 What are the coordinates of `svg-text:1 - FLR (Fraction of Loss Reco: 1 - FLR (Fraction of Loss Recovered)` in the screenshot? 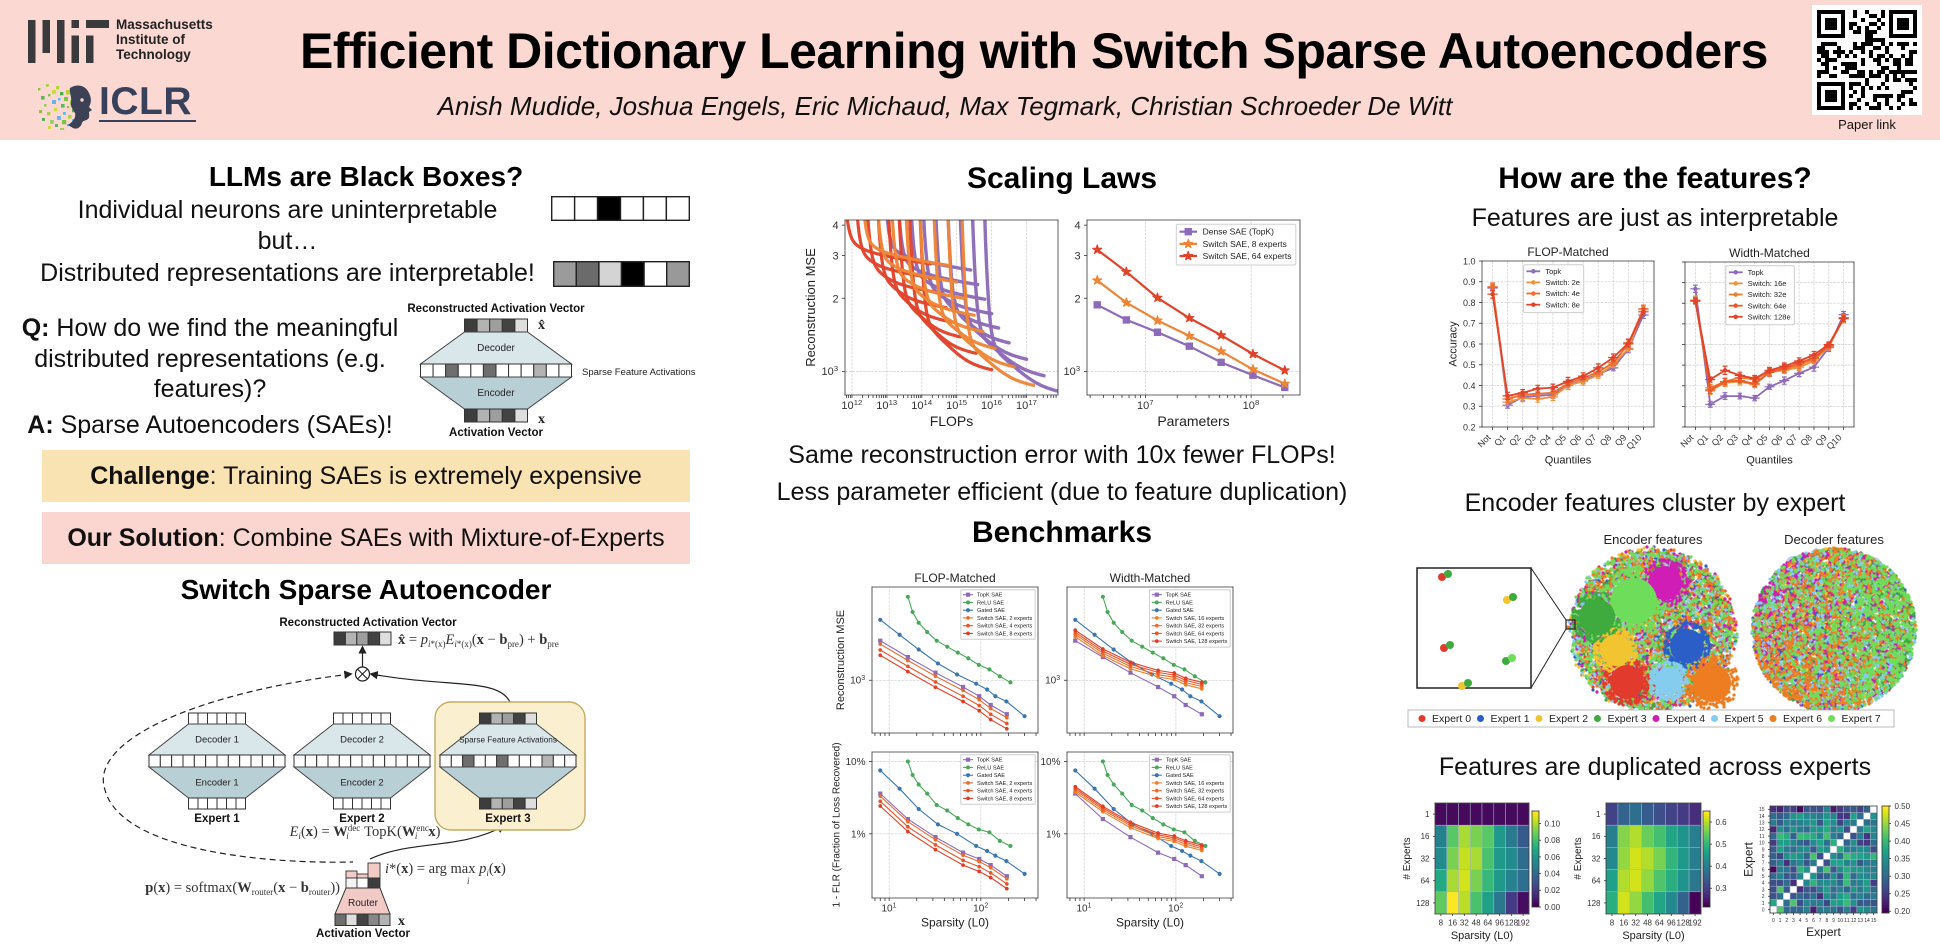 It's located at (836, 824).